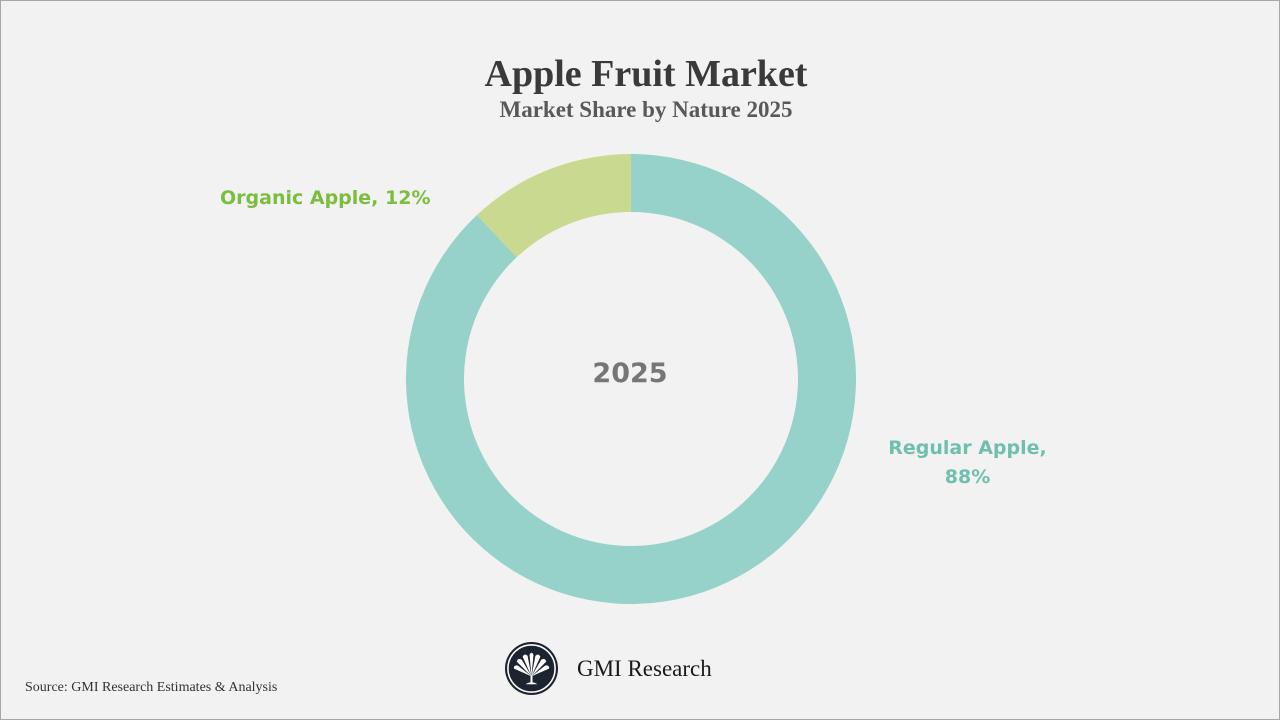 The width and height of the screenshot is (1280, 720). I want to click on data-label-regular-apple: Regular Apple, 88%, so click(967, 463).